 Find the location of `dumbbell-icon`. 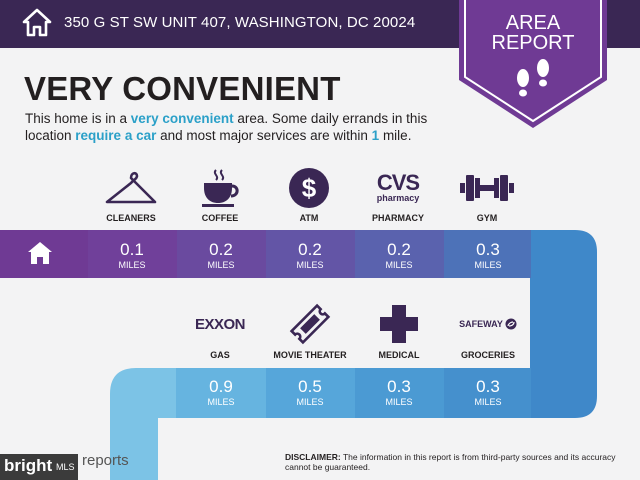

dumbbell-icon is located at coordinates (487, 188).